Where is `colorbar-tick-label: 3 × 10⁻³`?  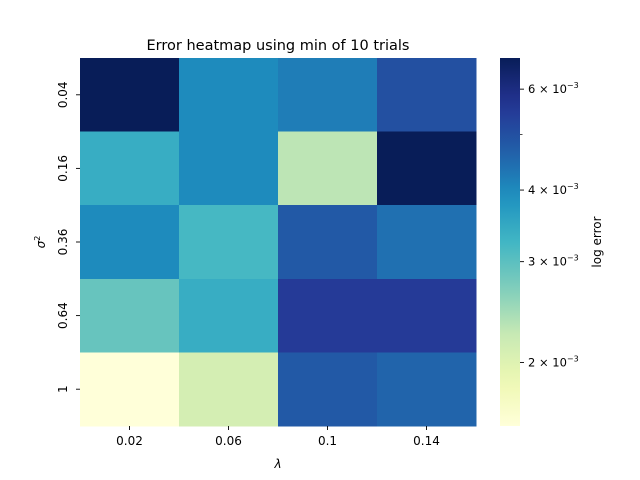
colorbar-tick-label: 3 × 10⁻³ is located at coordinates (553, 261).